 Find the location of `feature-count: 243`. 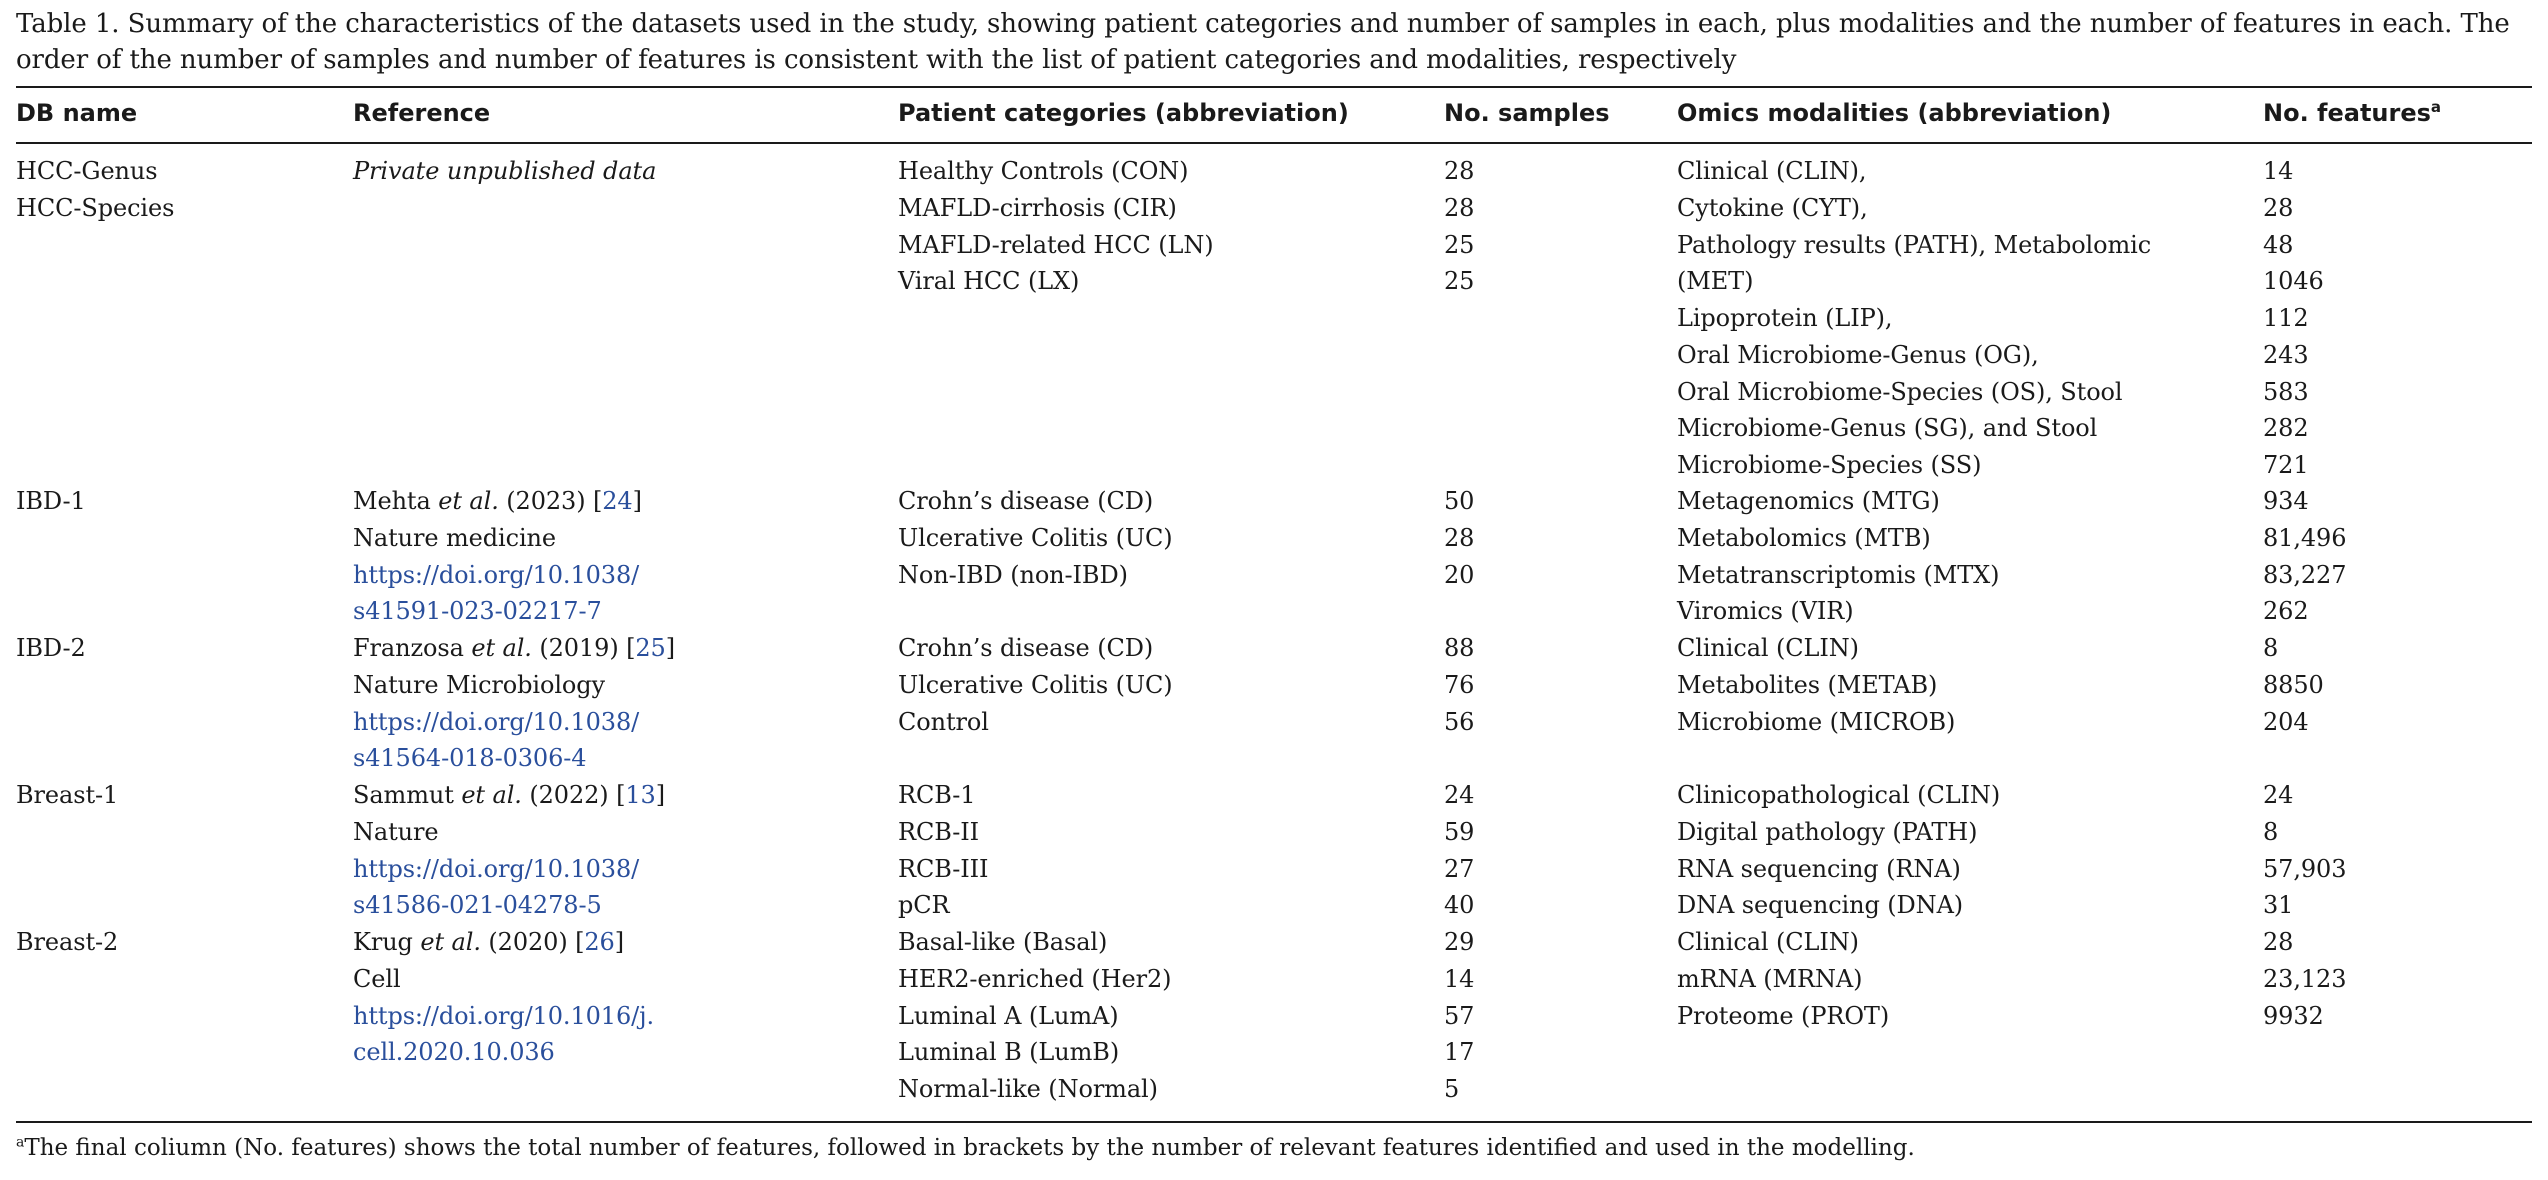

feature-count: 243 is located at coordinates (2286, 354).